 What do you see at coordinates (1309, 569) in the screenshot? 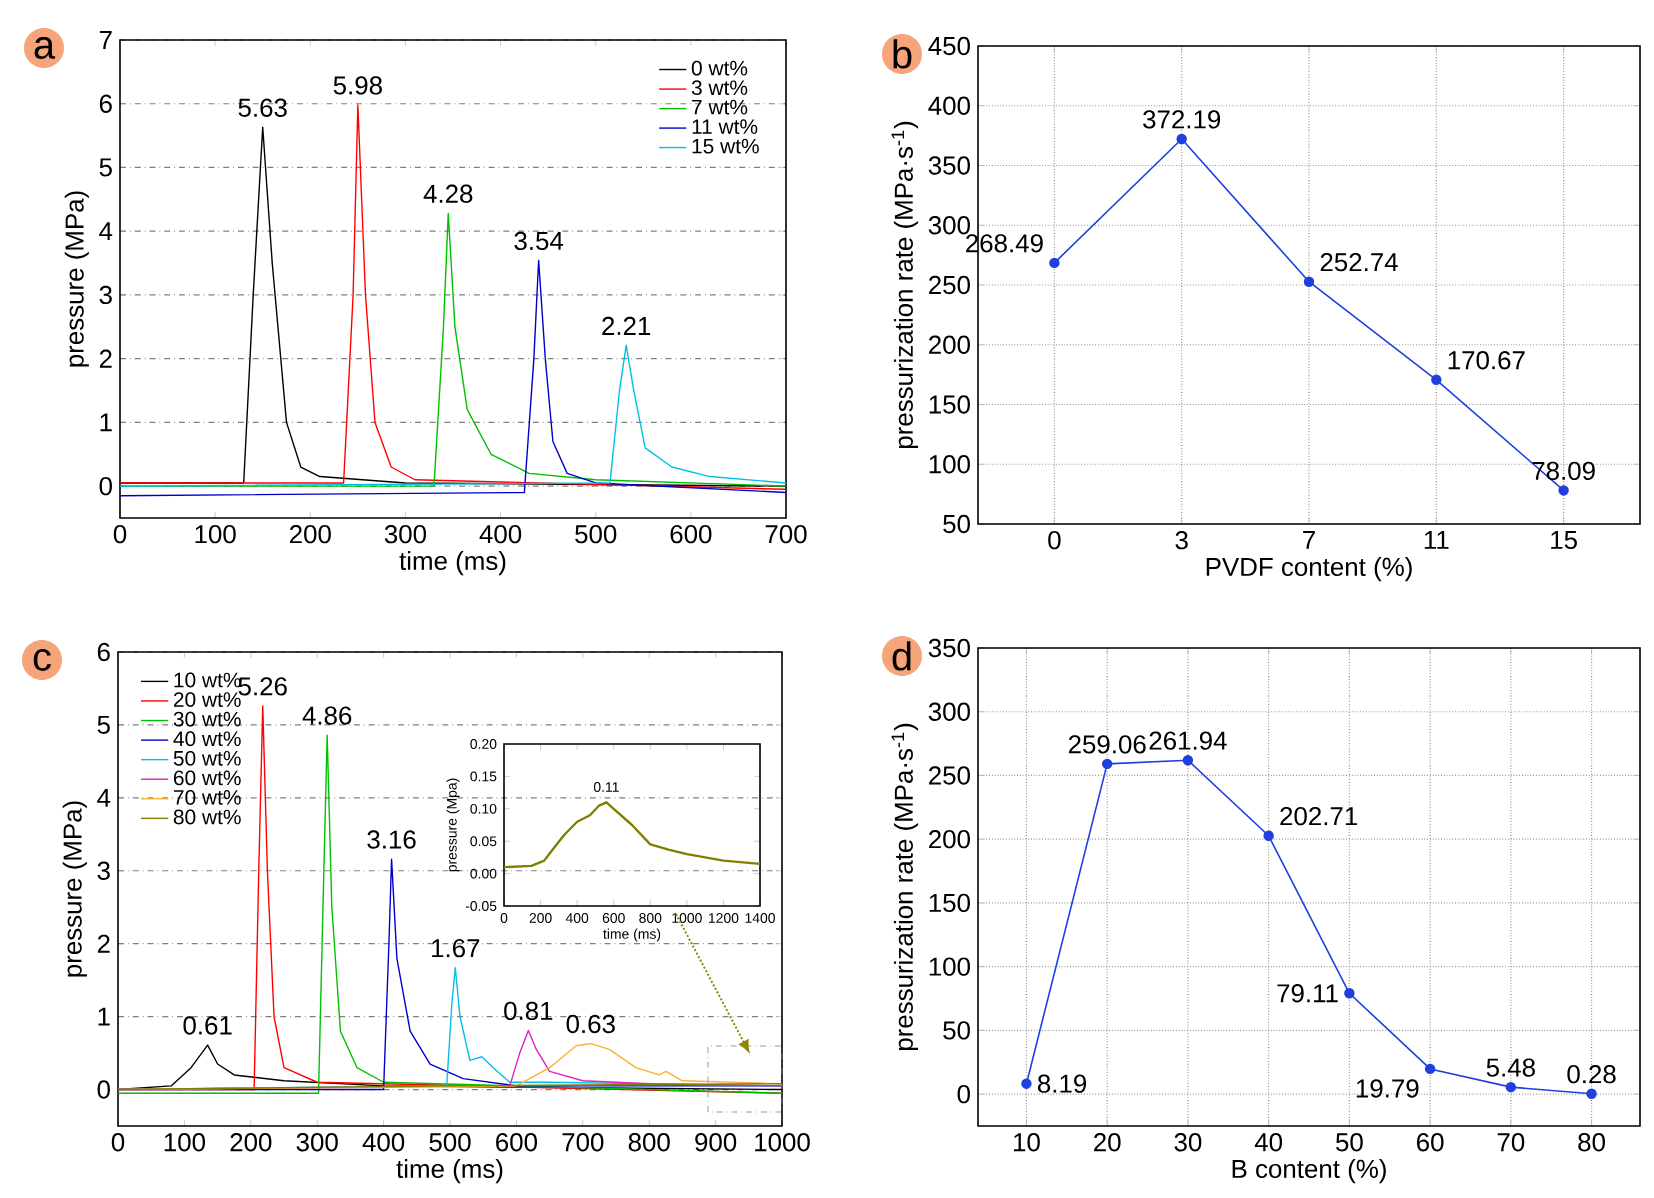
I see `x-axis-title: PVDF content (%)` at bounding box center [1309, 569].